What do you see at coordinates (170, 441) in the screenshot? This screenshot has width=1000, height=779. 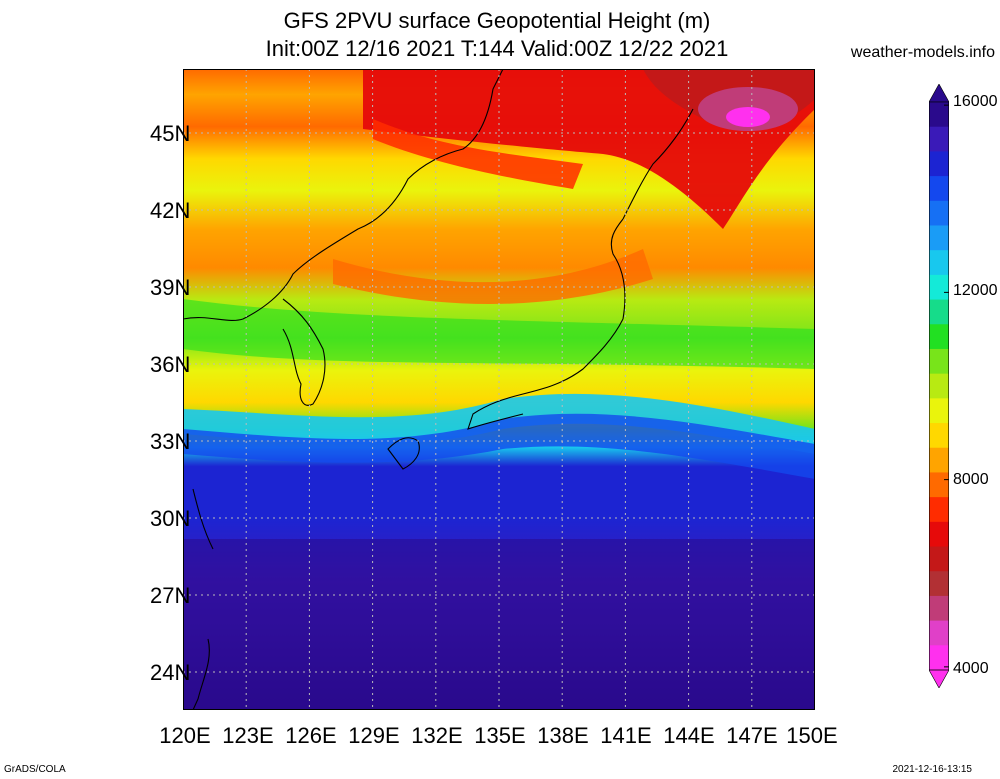 I see `lat-label: 33N` at bounding box center [170, 441].